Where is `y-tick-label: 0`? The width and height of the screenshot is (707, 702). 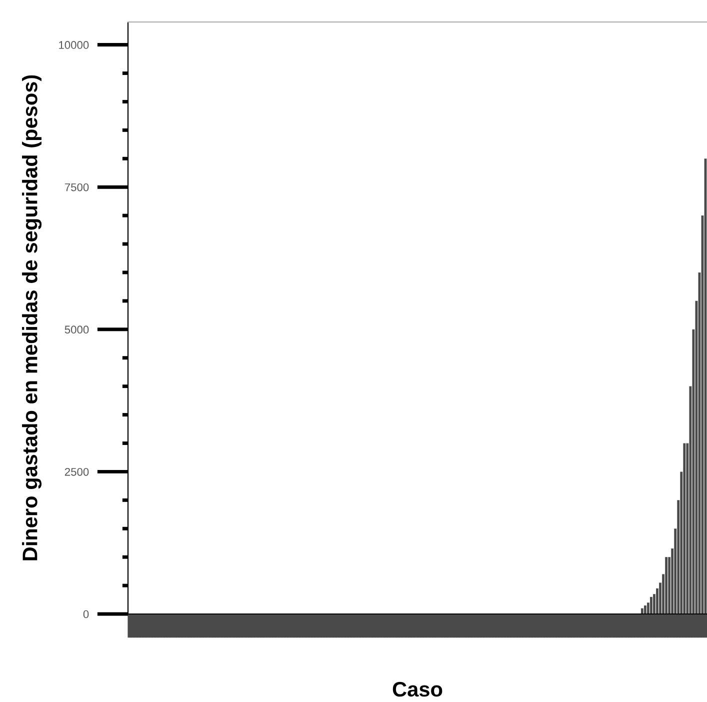
y-tick-label: 0 is located at coordinates (86, 614).